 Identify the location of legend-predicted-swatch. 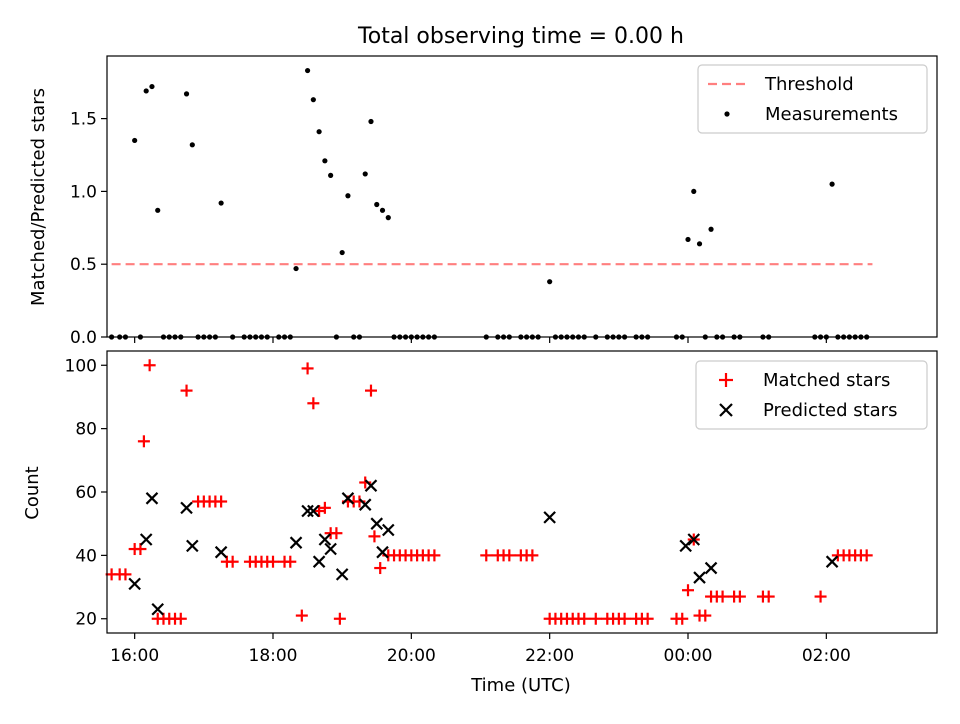
(726, 410).